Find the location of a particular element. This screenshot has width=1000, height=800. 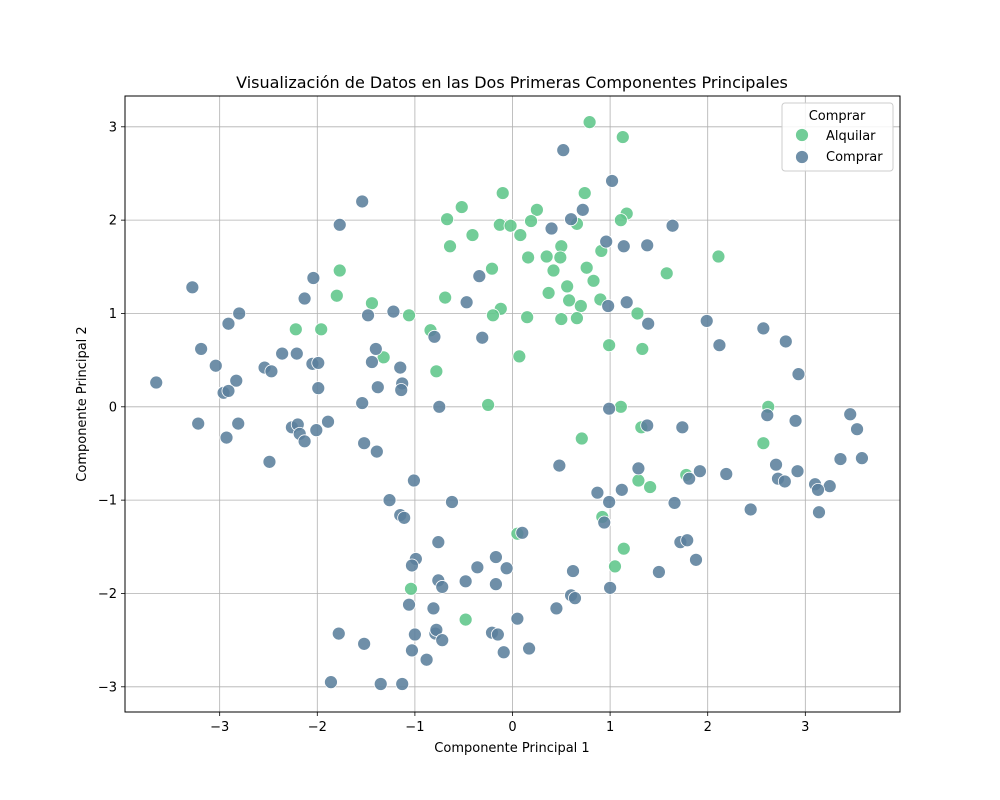

x-axis-label: Componente Principal 1 is located at coordinates (511, 748).